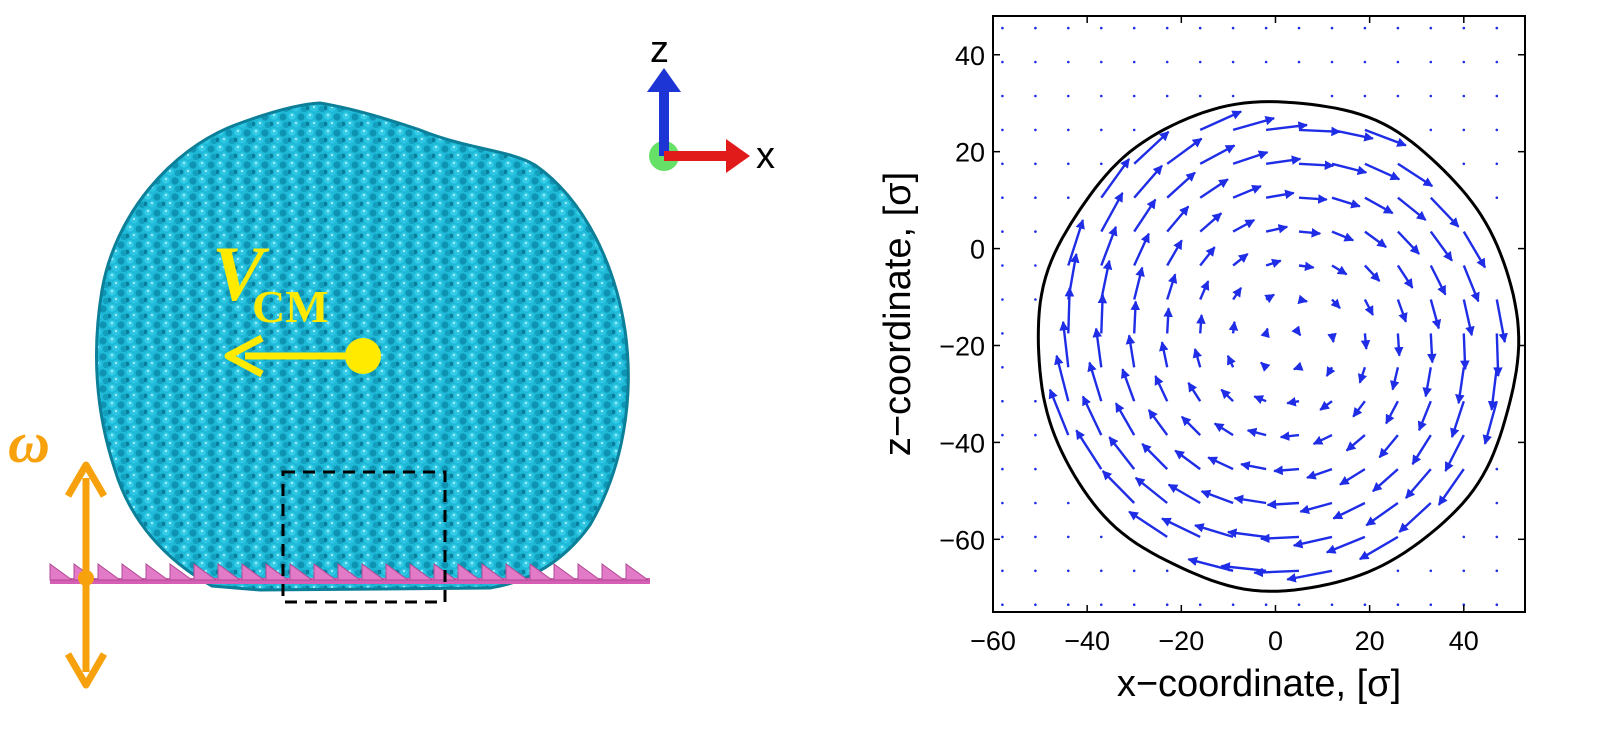 This screenshot has height=736, width=1616. What do you see at coordinates (290, 306) in the screenshot?
I see `vcm-subscript: CM` at bounding box center [290, 306].